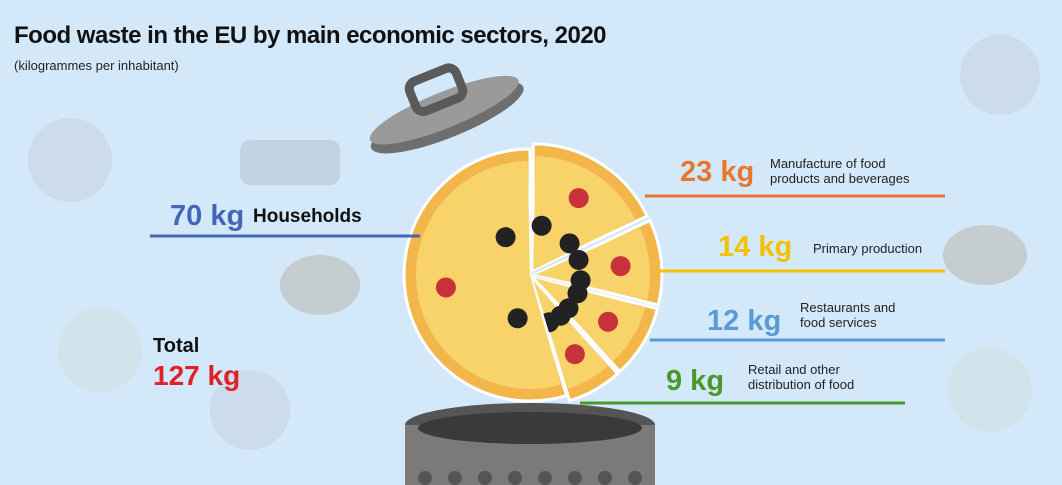  I want to click on value-label: 12 kg, so click(744, 321).